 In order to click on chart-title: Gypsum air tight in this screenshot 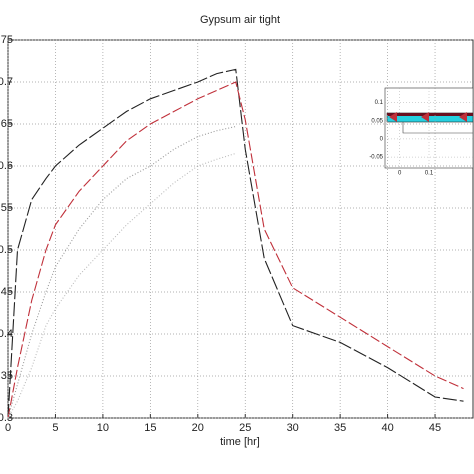, I will do `click(240, 20)`.